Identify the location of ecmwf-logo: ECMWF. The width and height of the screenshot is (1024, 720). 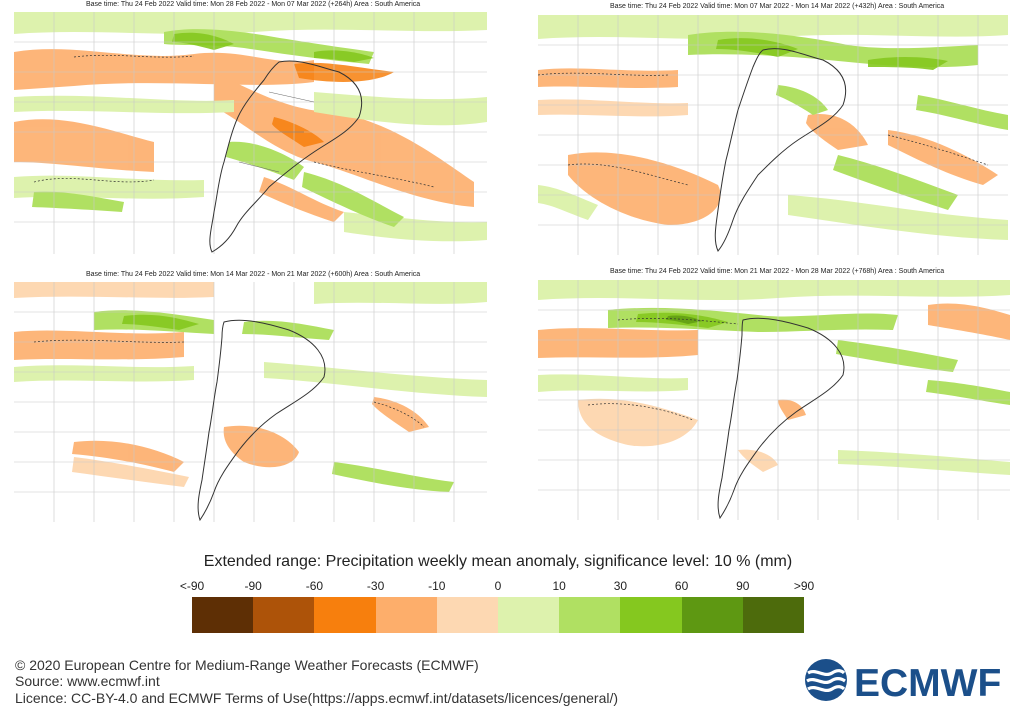
(903, 680).